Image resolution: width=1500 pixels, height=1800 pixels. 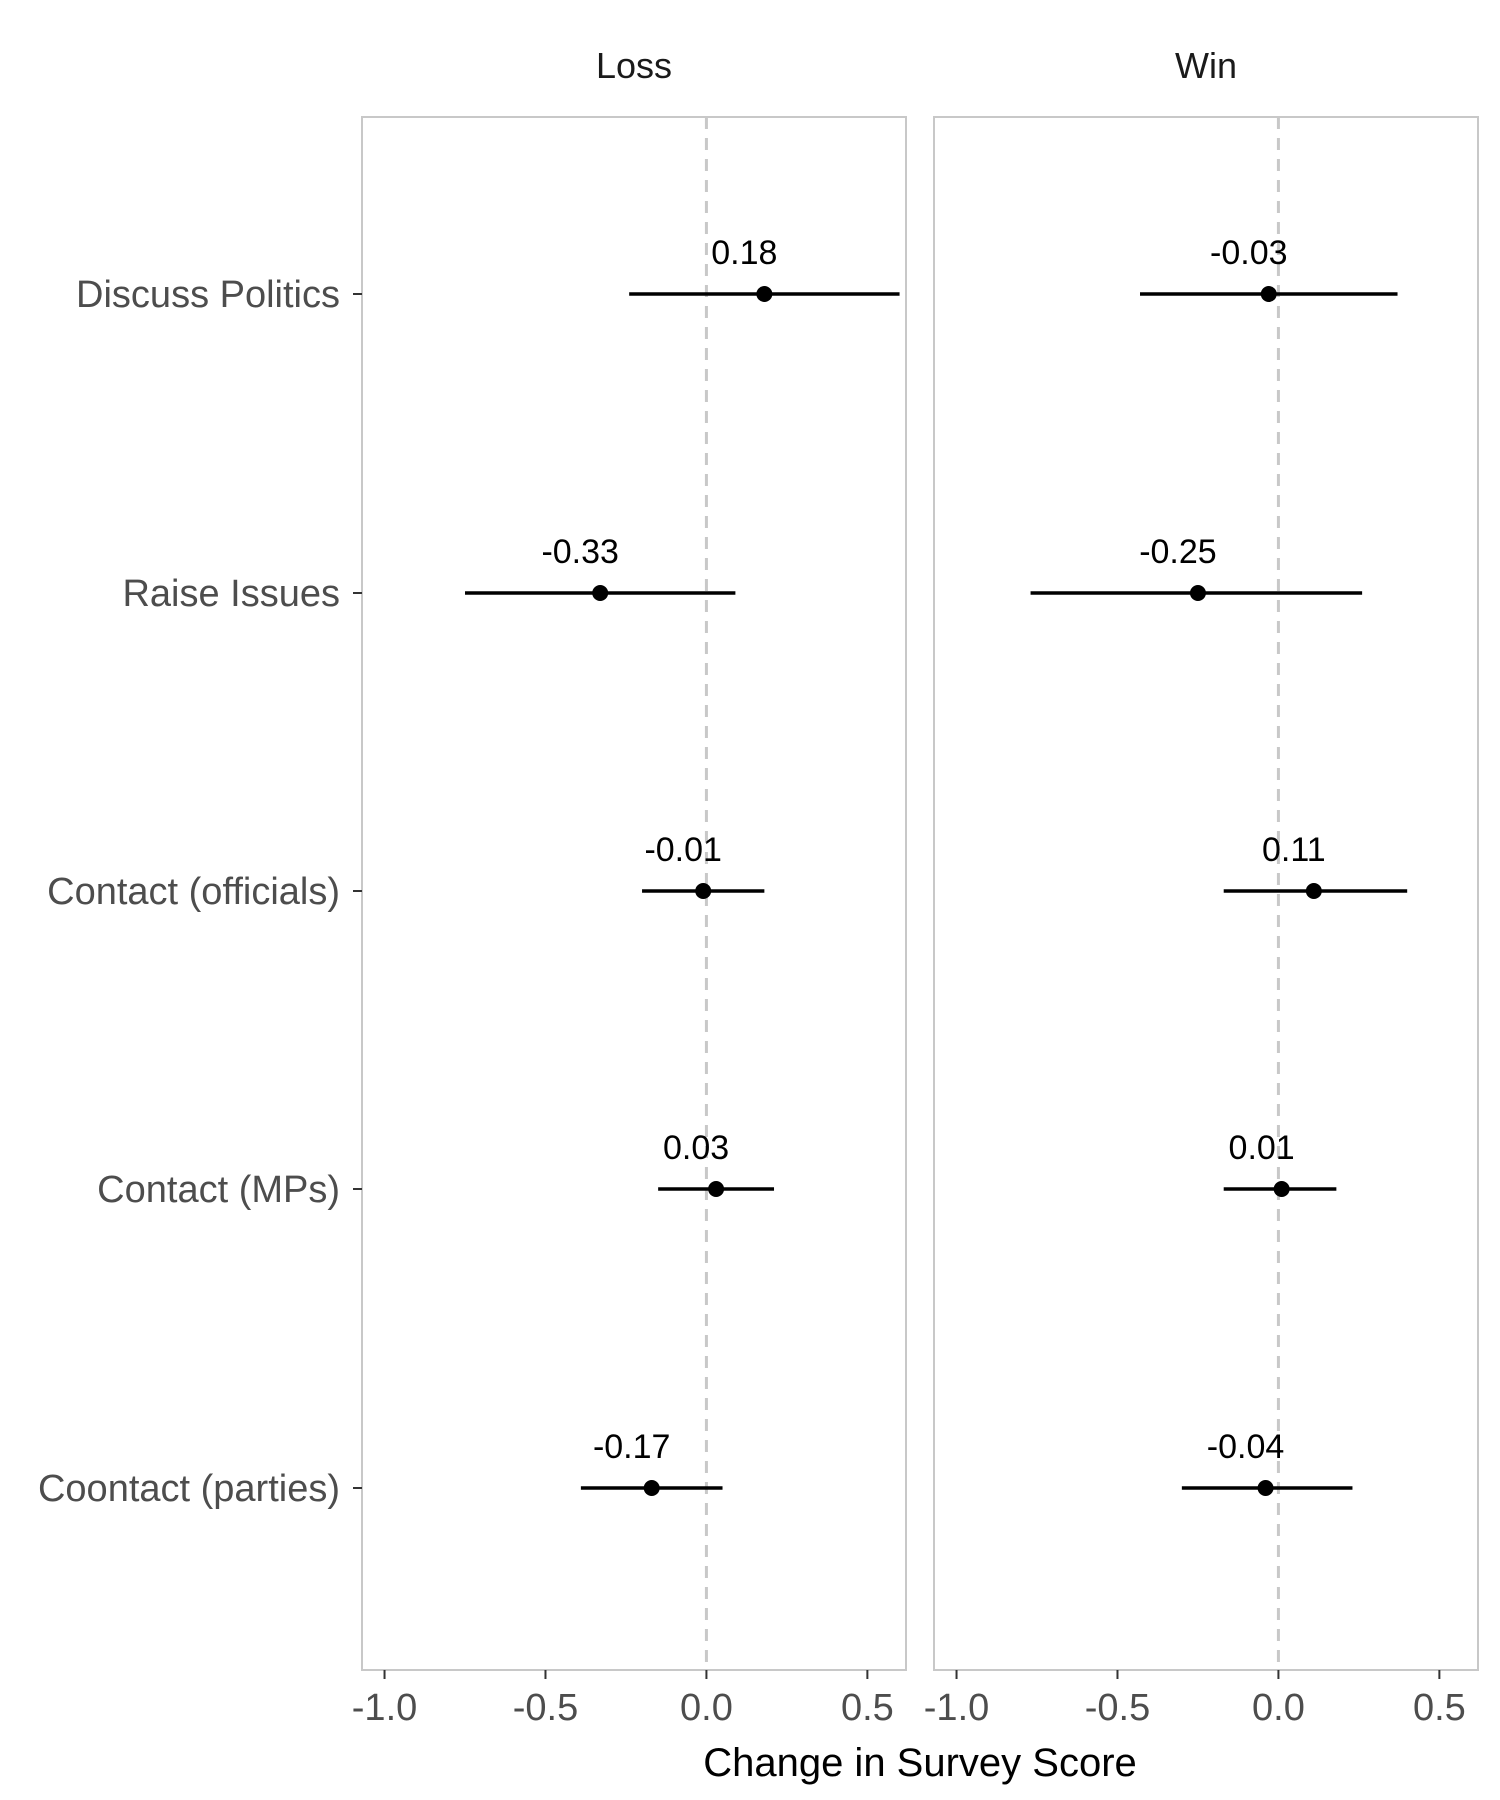 I want to click on category-label: Discuss Politics, so click(x=208, y=295).